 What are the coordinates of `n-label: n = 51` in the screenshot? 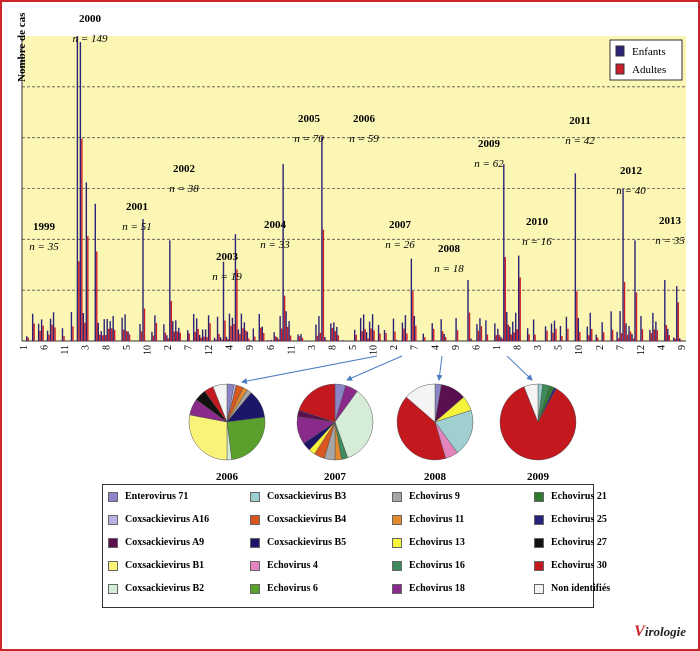 It's located at (136, 227).